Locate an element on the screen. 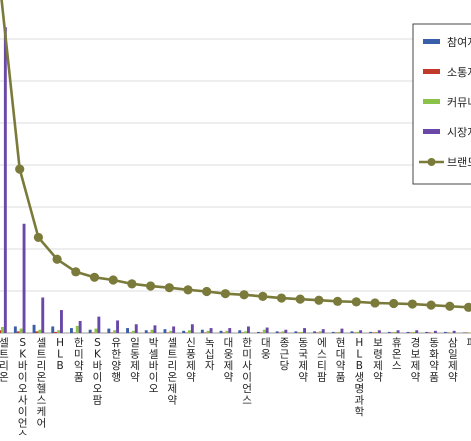 The image size is (471, 441). legend-label-2: 커뮤니 is located at coordinates (459, 102).